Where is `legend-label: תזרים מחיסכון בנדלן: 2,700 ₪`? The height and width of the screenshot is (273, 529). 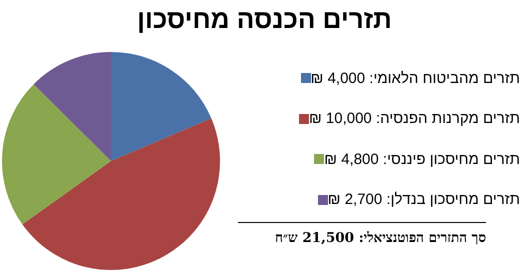
legend-label: תזרים מחיסכון בנדלן: 2,700 ₪ is located at coordinates (424, 199).